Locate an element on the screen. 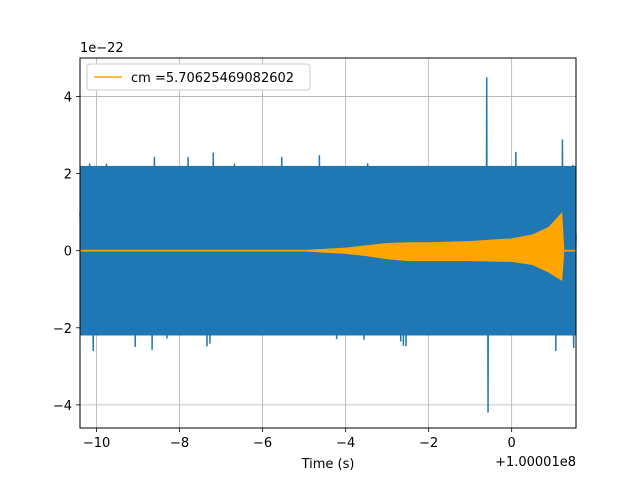  legend: cm =5.70625469082602 is located at coordinates (198, 77).